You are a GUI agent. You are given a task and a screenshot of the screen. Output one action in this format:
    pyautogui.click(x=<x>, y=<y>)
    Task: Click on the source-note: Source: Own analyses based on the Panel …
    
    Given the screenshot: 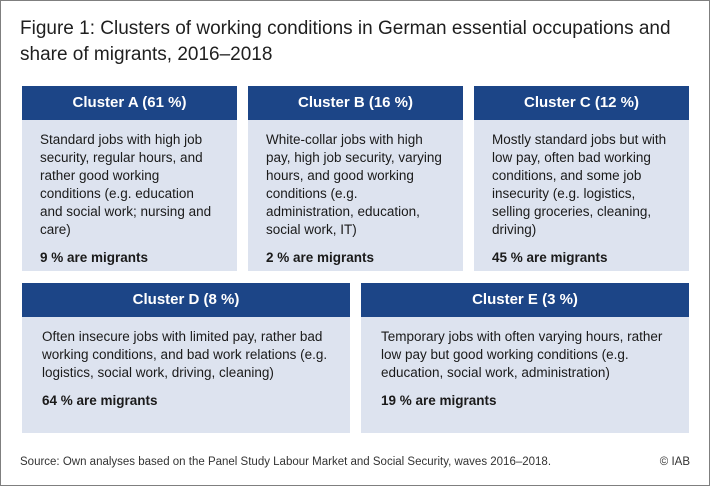 What is the action you would take?
    pyautogui.click(x=286, y=462)
    